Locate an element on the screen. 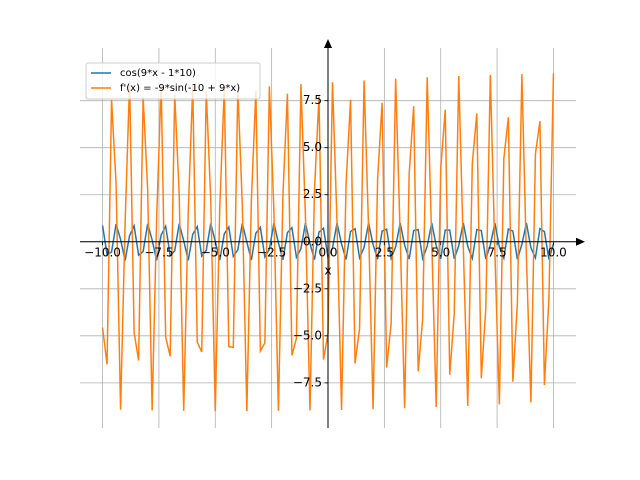  y-arrow is located at coordinates (328, 43).